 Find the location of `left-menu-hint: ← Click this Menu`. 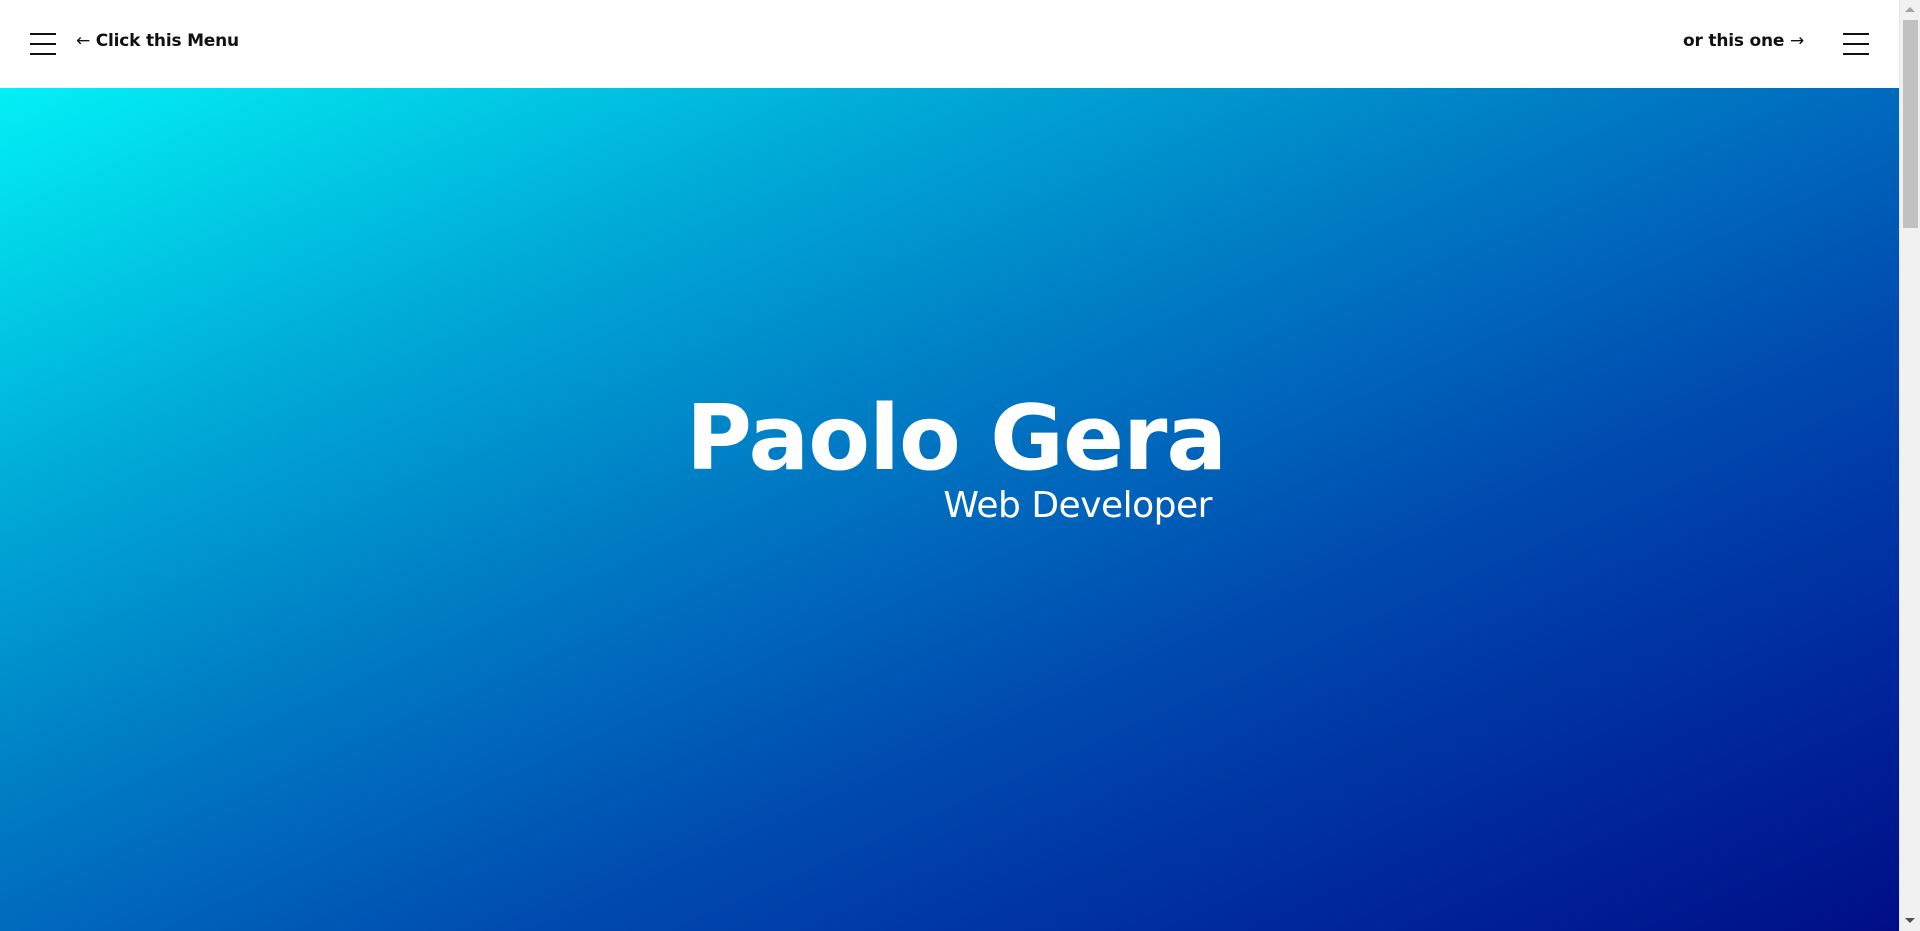

left-menu-hint: ← Click this Menu is located at coordinates (157, 41).